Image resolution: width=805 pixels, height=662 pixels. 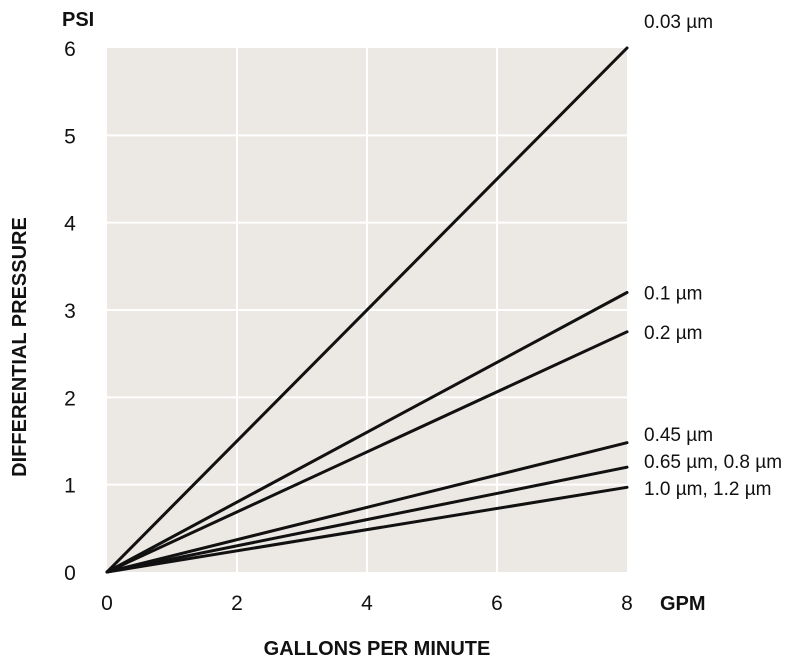 What do you see at coordinates (78, 20) in the screenshot?
I see `y-unit-label: PSI` at bounding box center [78, 20].